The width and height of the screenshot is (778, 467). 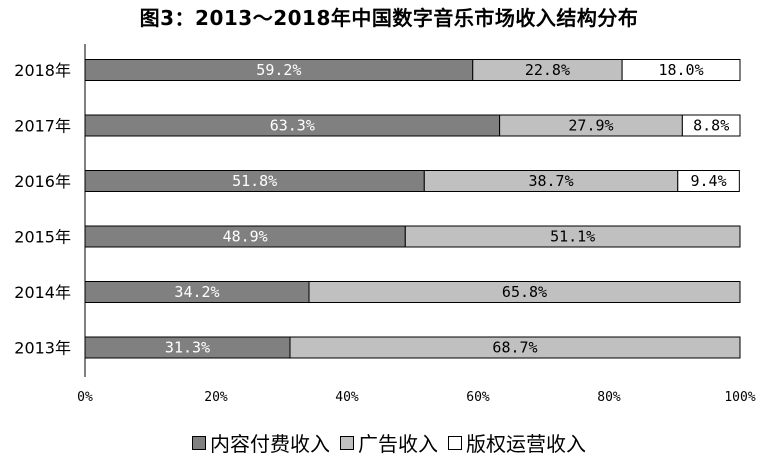 I want to click on data-label: 48.9%, so click(x=245, y=237).